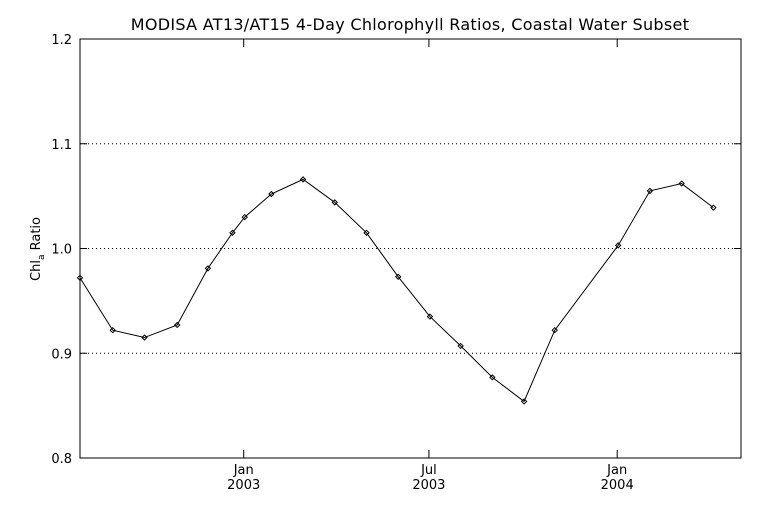  What do you see at coordinates (617, 485) in the screenshot?
I see `x-tick-label-year: 2004` at bounding box center [617, 485].